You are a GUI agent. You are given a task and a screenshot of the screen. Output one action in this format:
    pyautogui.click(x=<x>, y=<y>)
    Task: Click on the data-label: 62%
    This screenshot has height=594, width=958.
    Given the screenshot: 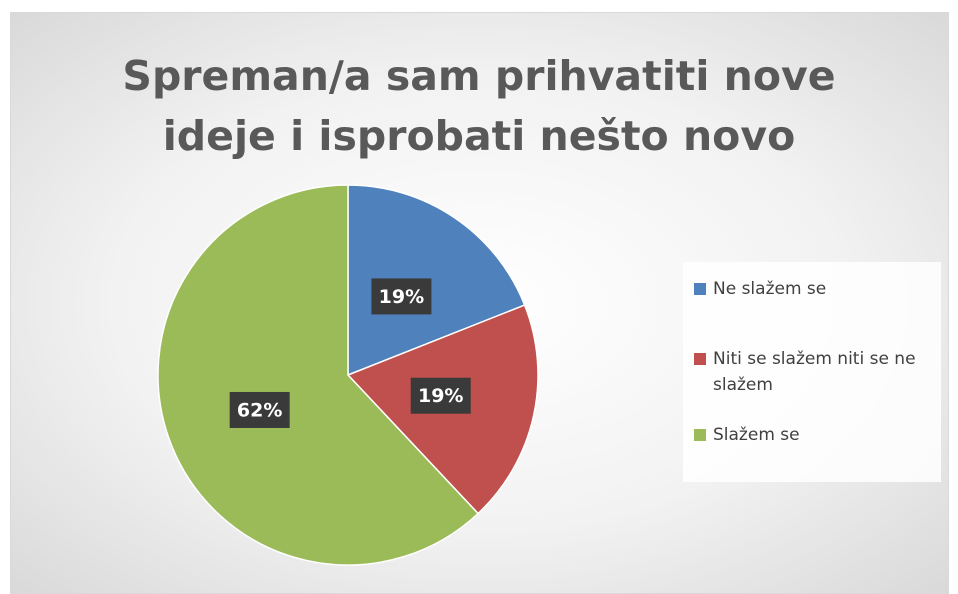 What is the action you would take?
    pyautogui.click(x=259, y=410)
    